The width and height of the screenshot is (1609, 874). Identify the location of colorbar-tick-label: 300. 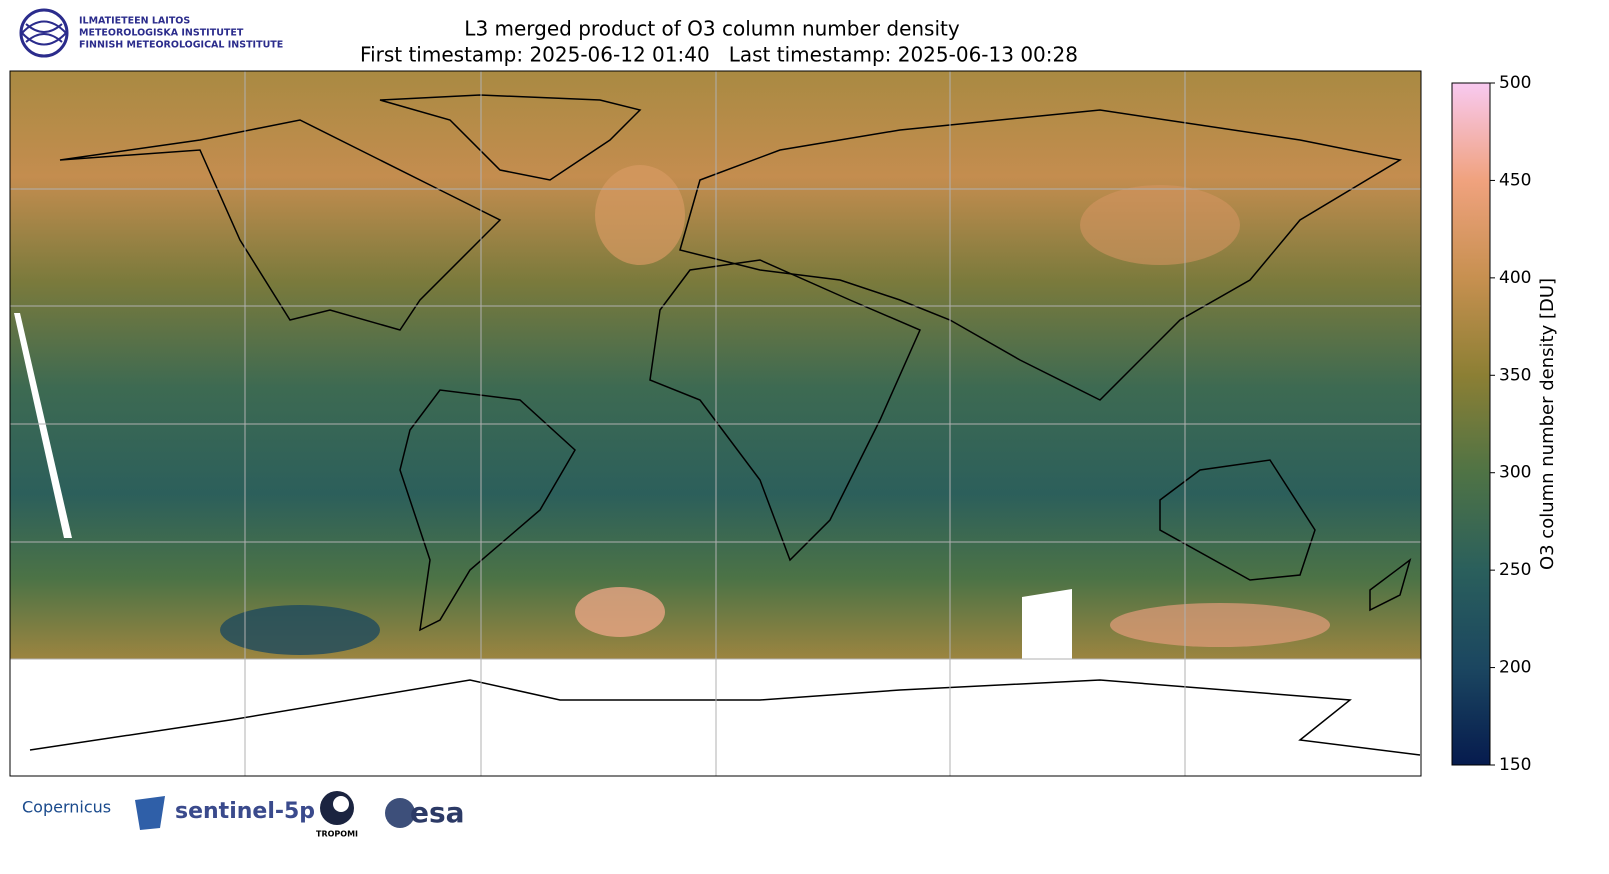
(1515, 473).